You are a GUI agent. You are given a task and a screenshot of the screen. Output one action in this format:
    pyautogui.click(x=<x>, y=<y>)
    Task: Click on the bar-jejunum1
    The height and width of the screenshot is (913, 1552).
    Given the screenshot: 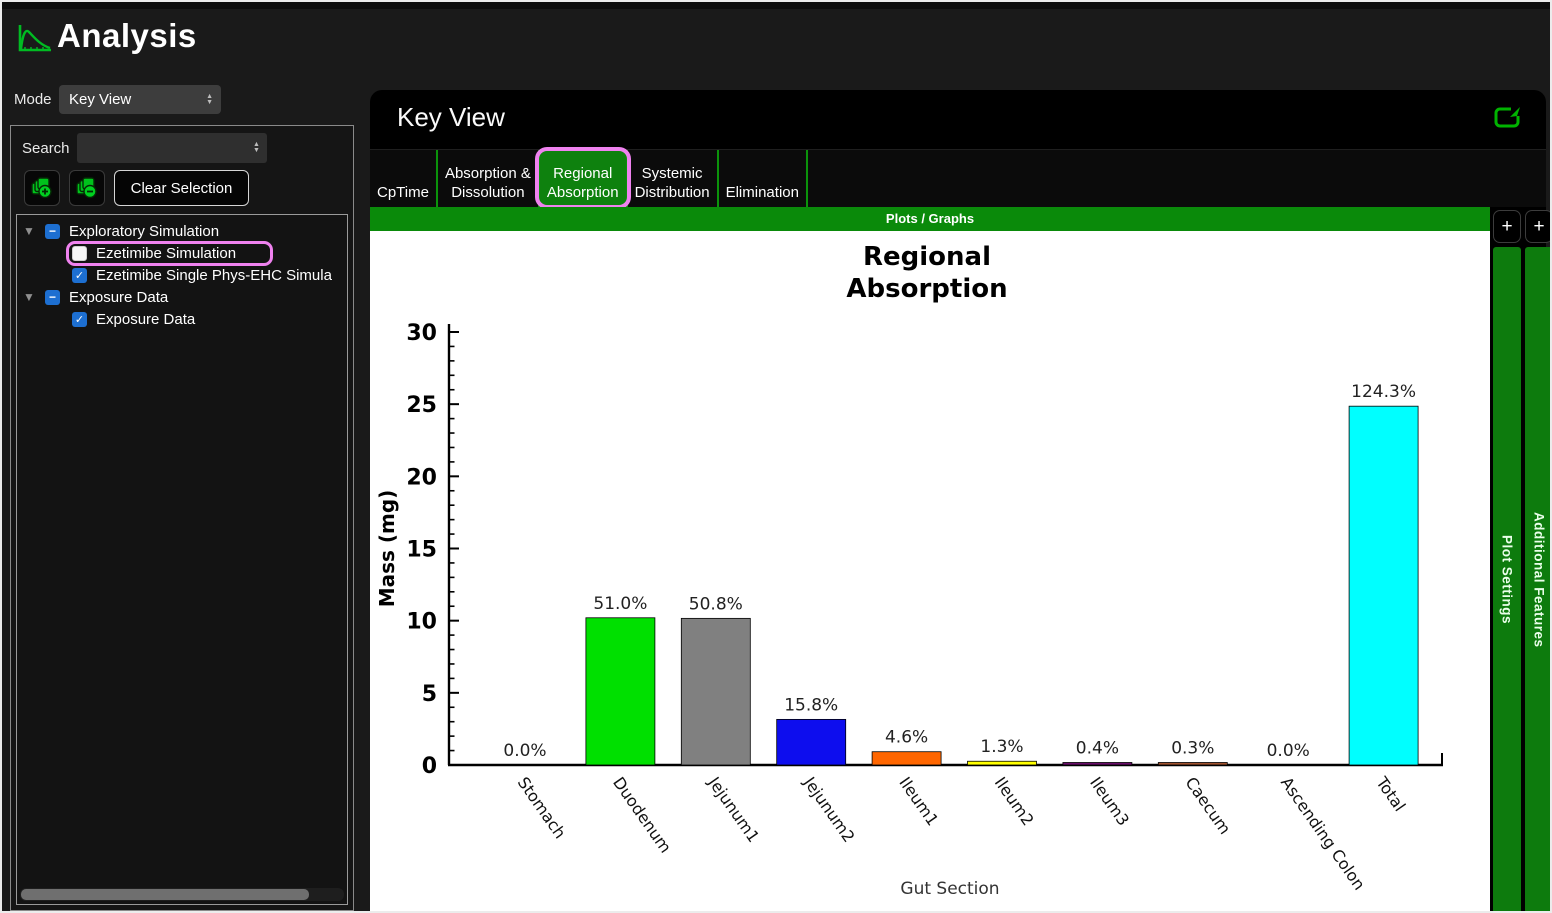 What is the action you would take?
    pyautogui.click(x=715, y=691)
    